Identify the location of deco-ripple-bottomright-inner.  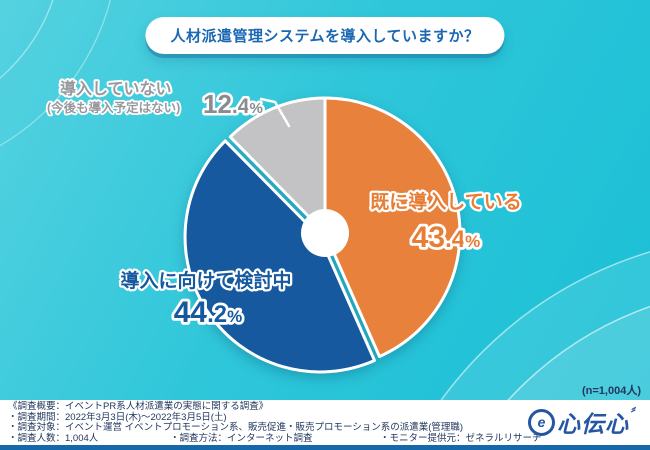
(578, 352).